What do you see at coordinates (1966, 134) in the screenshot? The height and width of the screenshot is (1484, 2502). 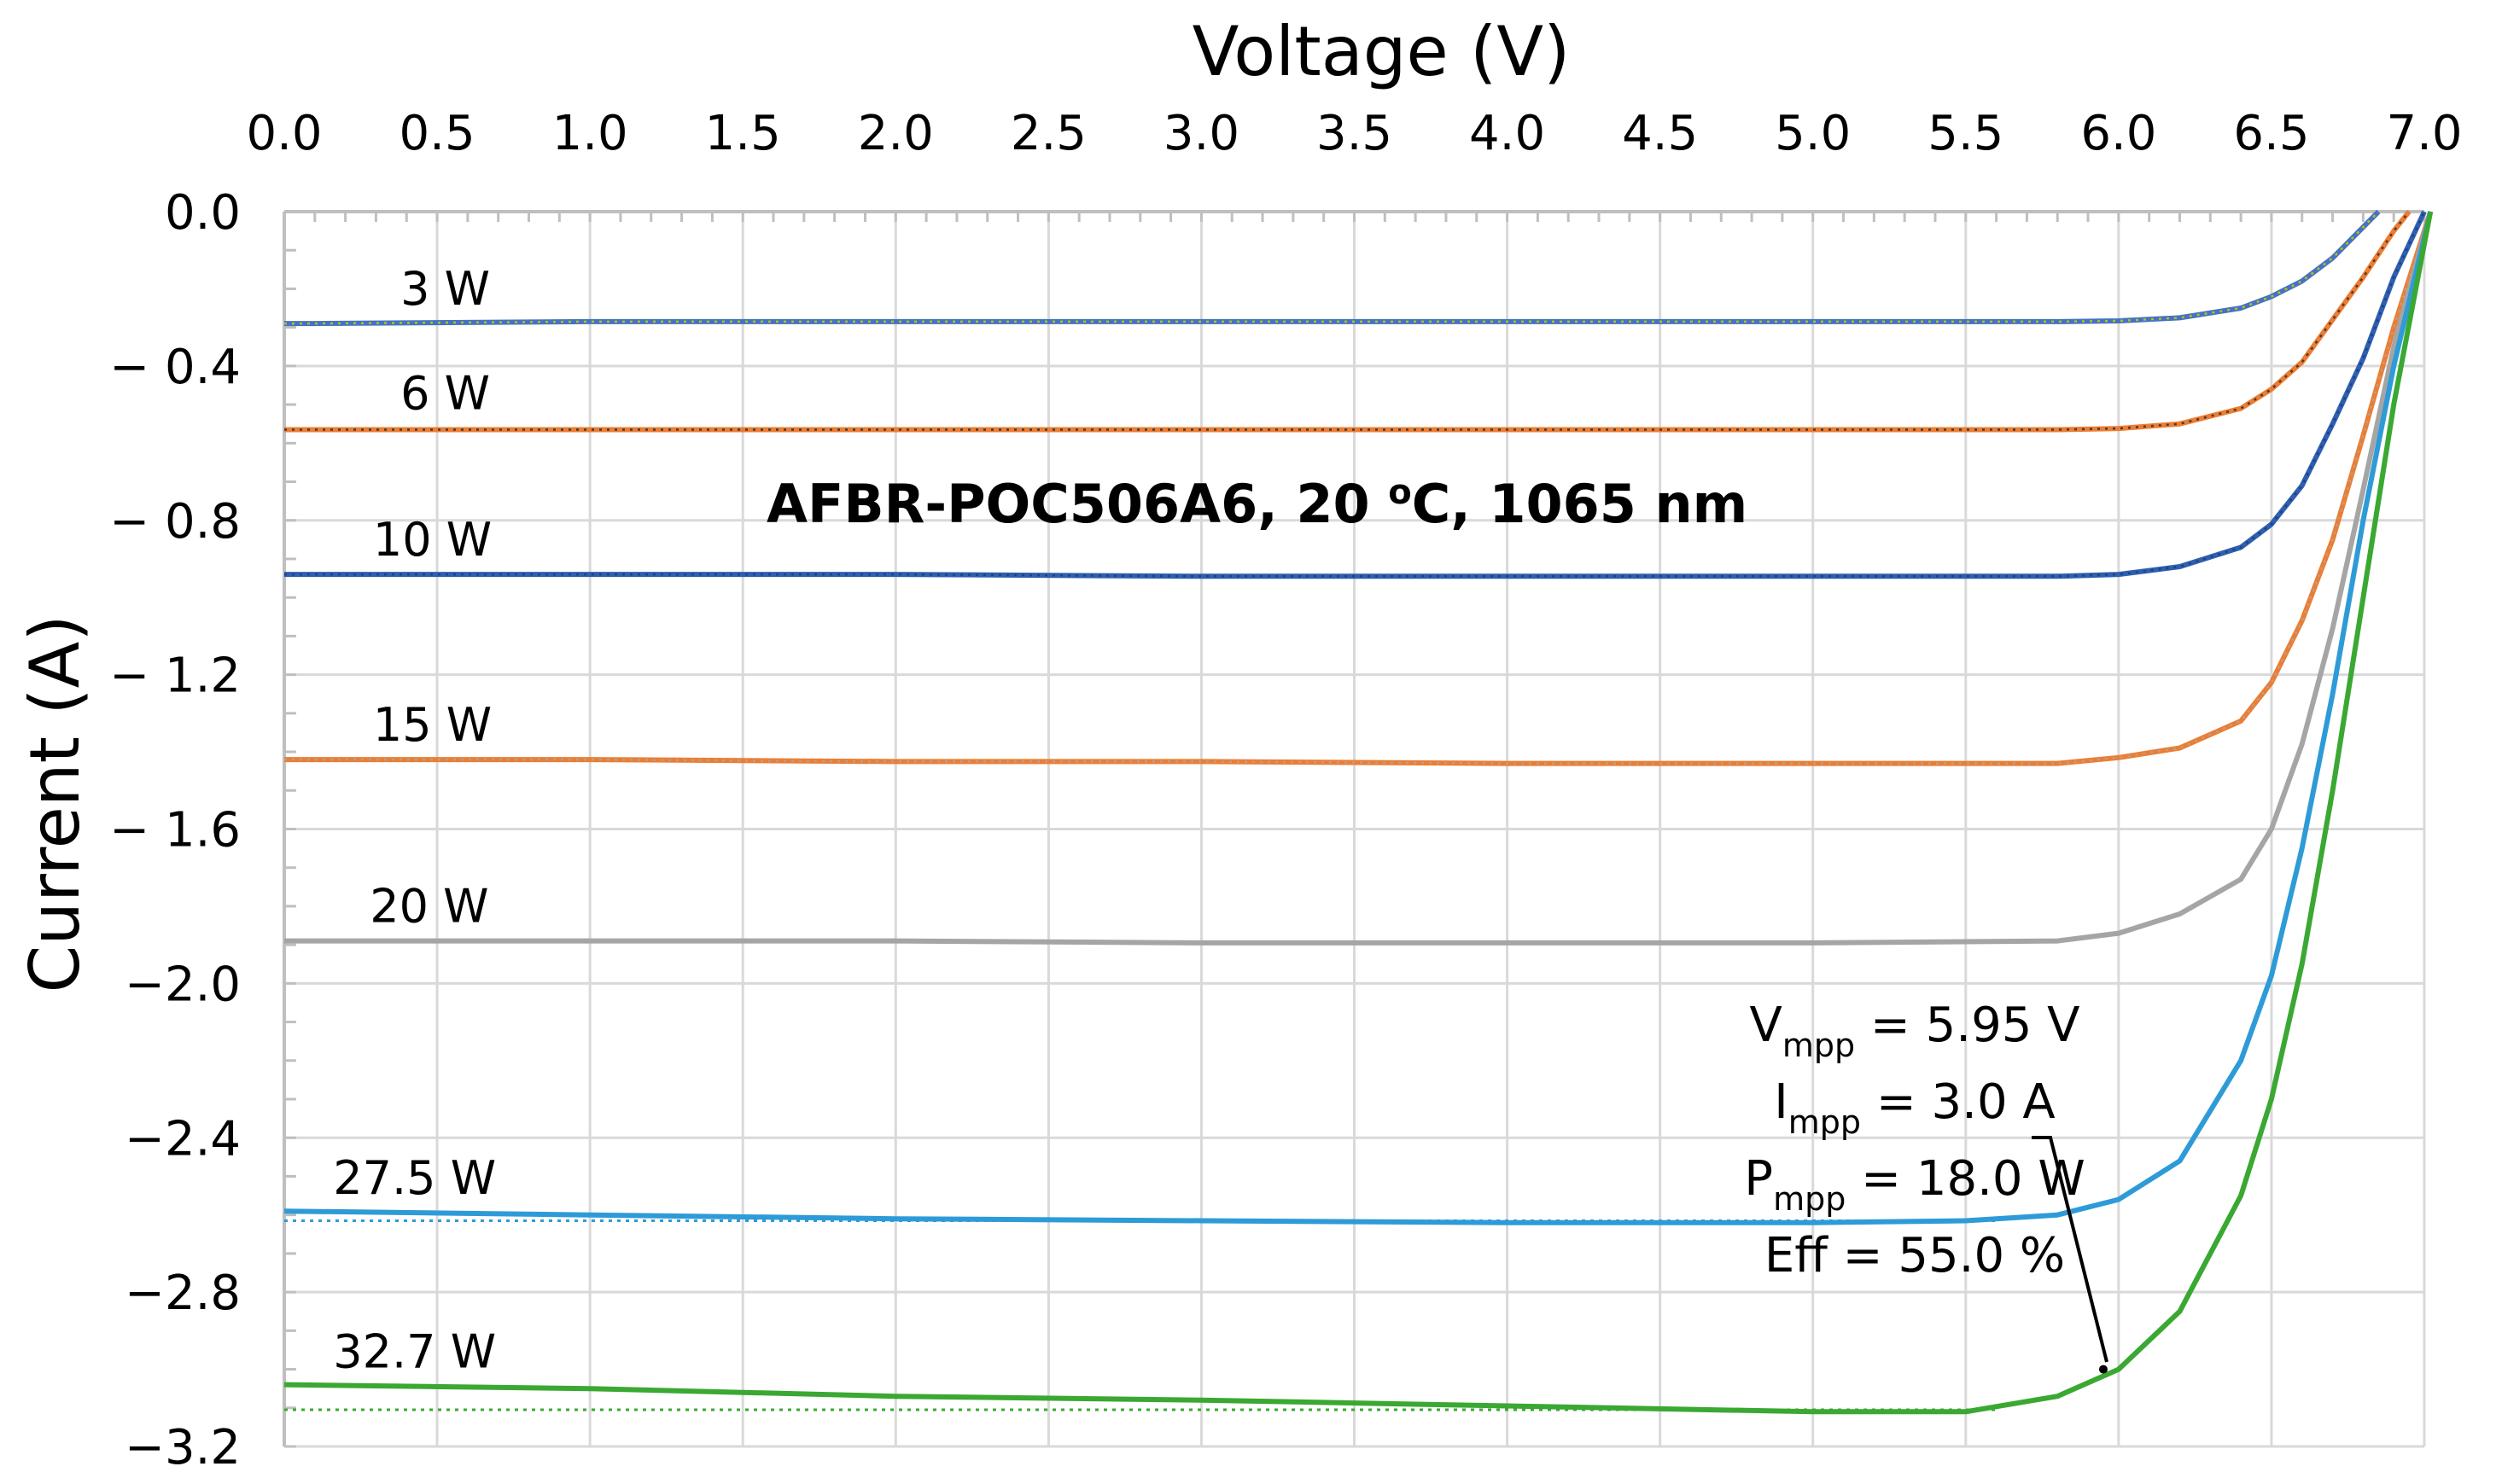 I see `x-tick-label: 5.5` at bounding box center [1966, 134].